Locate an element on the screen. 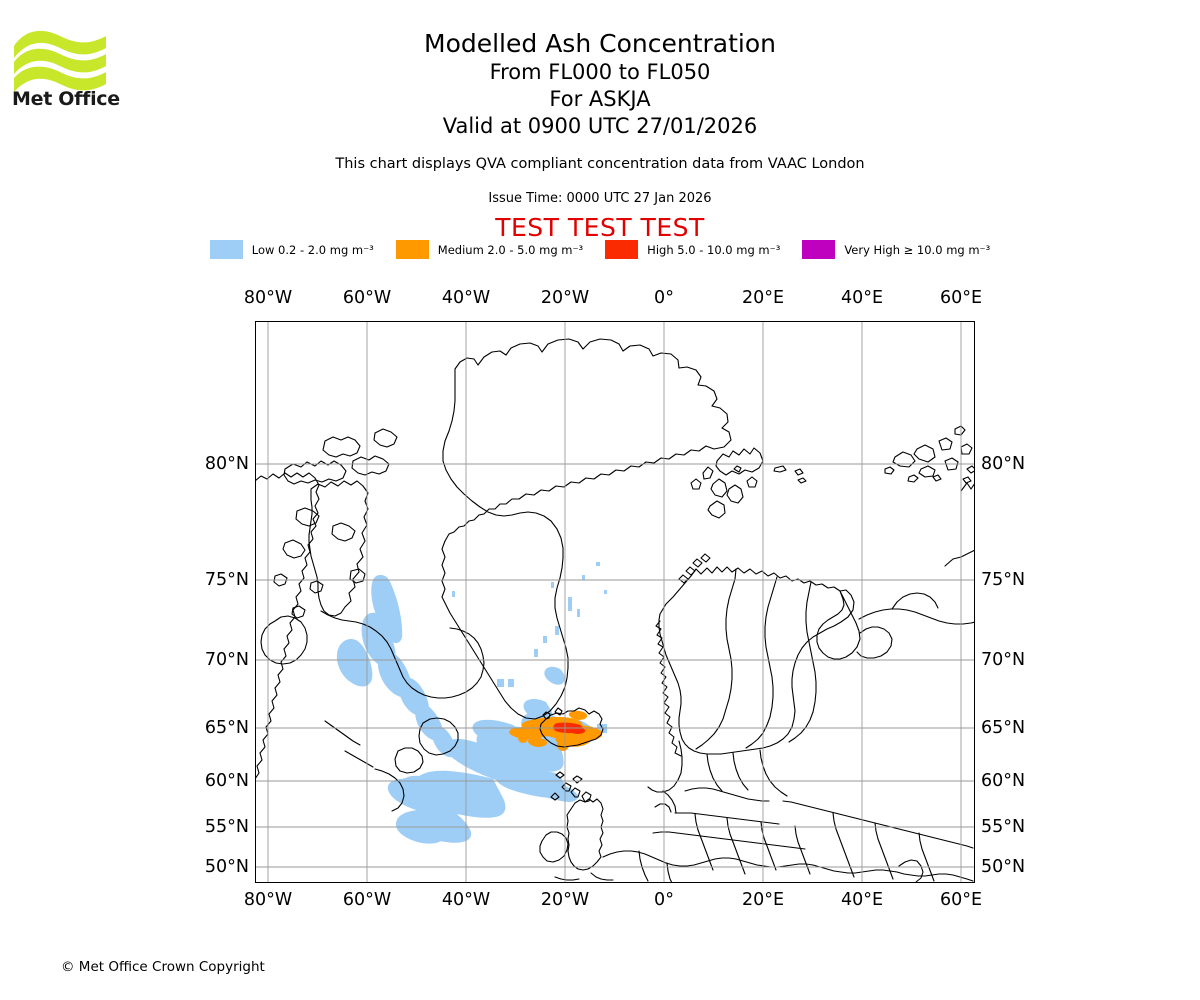 This screenshot has width=1200, height=1000. legend-swatch-high is located at coordinates (622, 249).